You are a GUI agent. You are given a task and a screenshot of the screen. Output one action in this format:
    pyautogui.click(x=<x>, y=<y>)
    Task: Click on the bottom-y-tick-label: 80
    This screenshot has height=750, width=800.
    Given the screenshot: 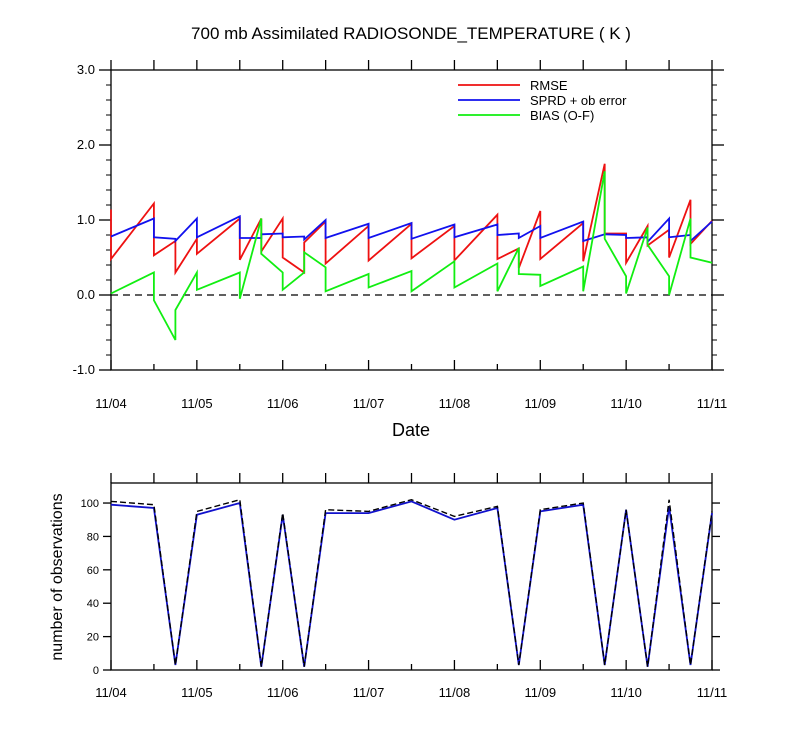 What is the action you would take?
    pyautogui.click(x=93, y=537)
    